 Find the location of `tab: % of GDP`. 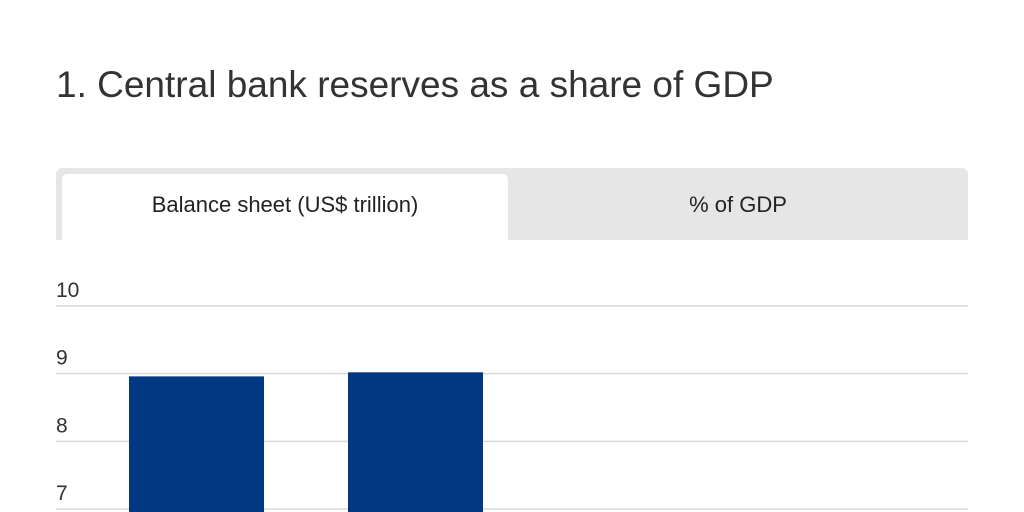

tab: % of GDP is located at coordinates (738, 204).